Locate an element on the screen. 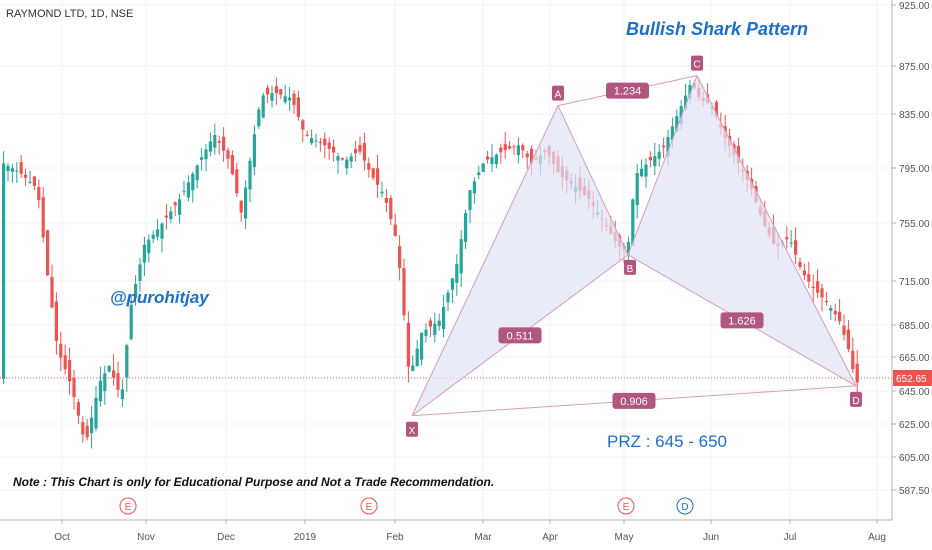 Image resolution: width=932 pixels, height=550 pixels. point-label-c: C is located at coordinates (696, 65).